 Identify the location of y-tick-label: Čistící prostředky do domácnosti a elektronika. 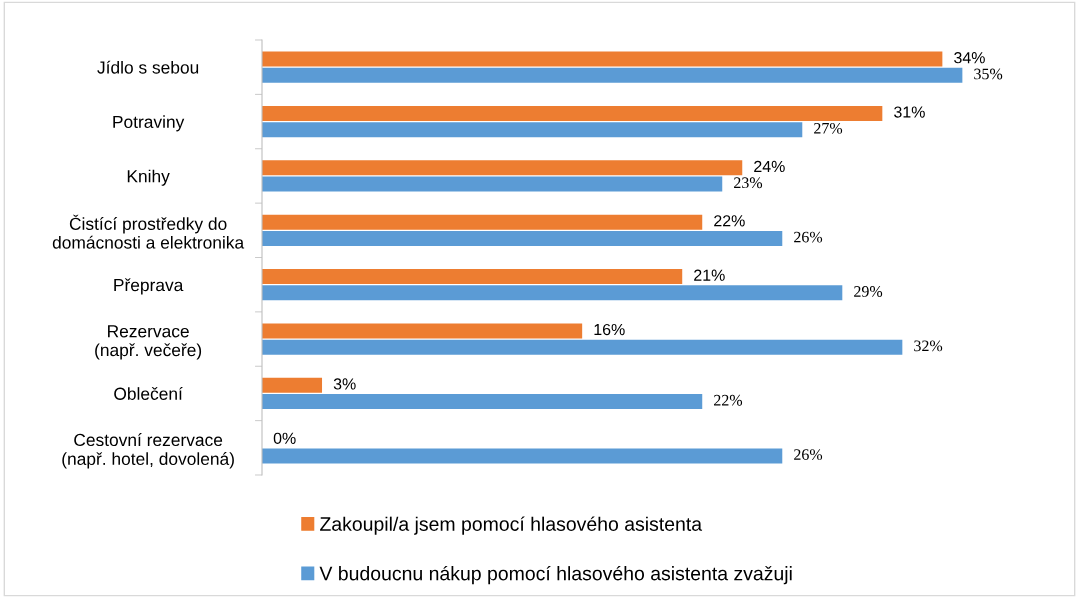
(148, 231).